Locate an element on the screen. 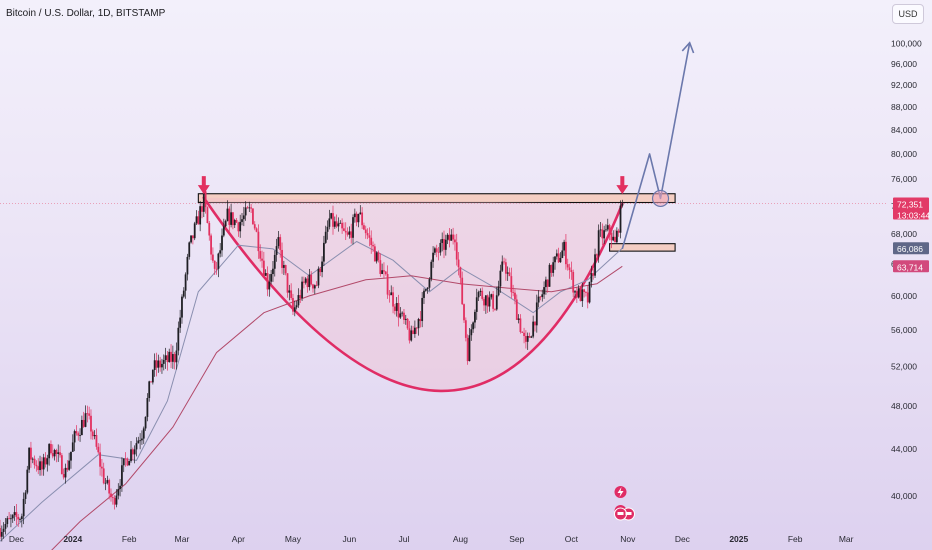 The height and width of the screenshot is (550, 932). y-tick-label: 92,000 is located at coordinates (904, 85).